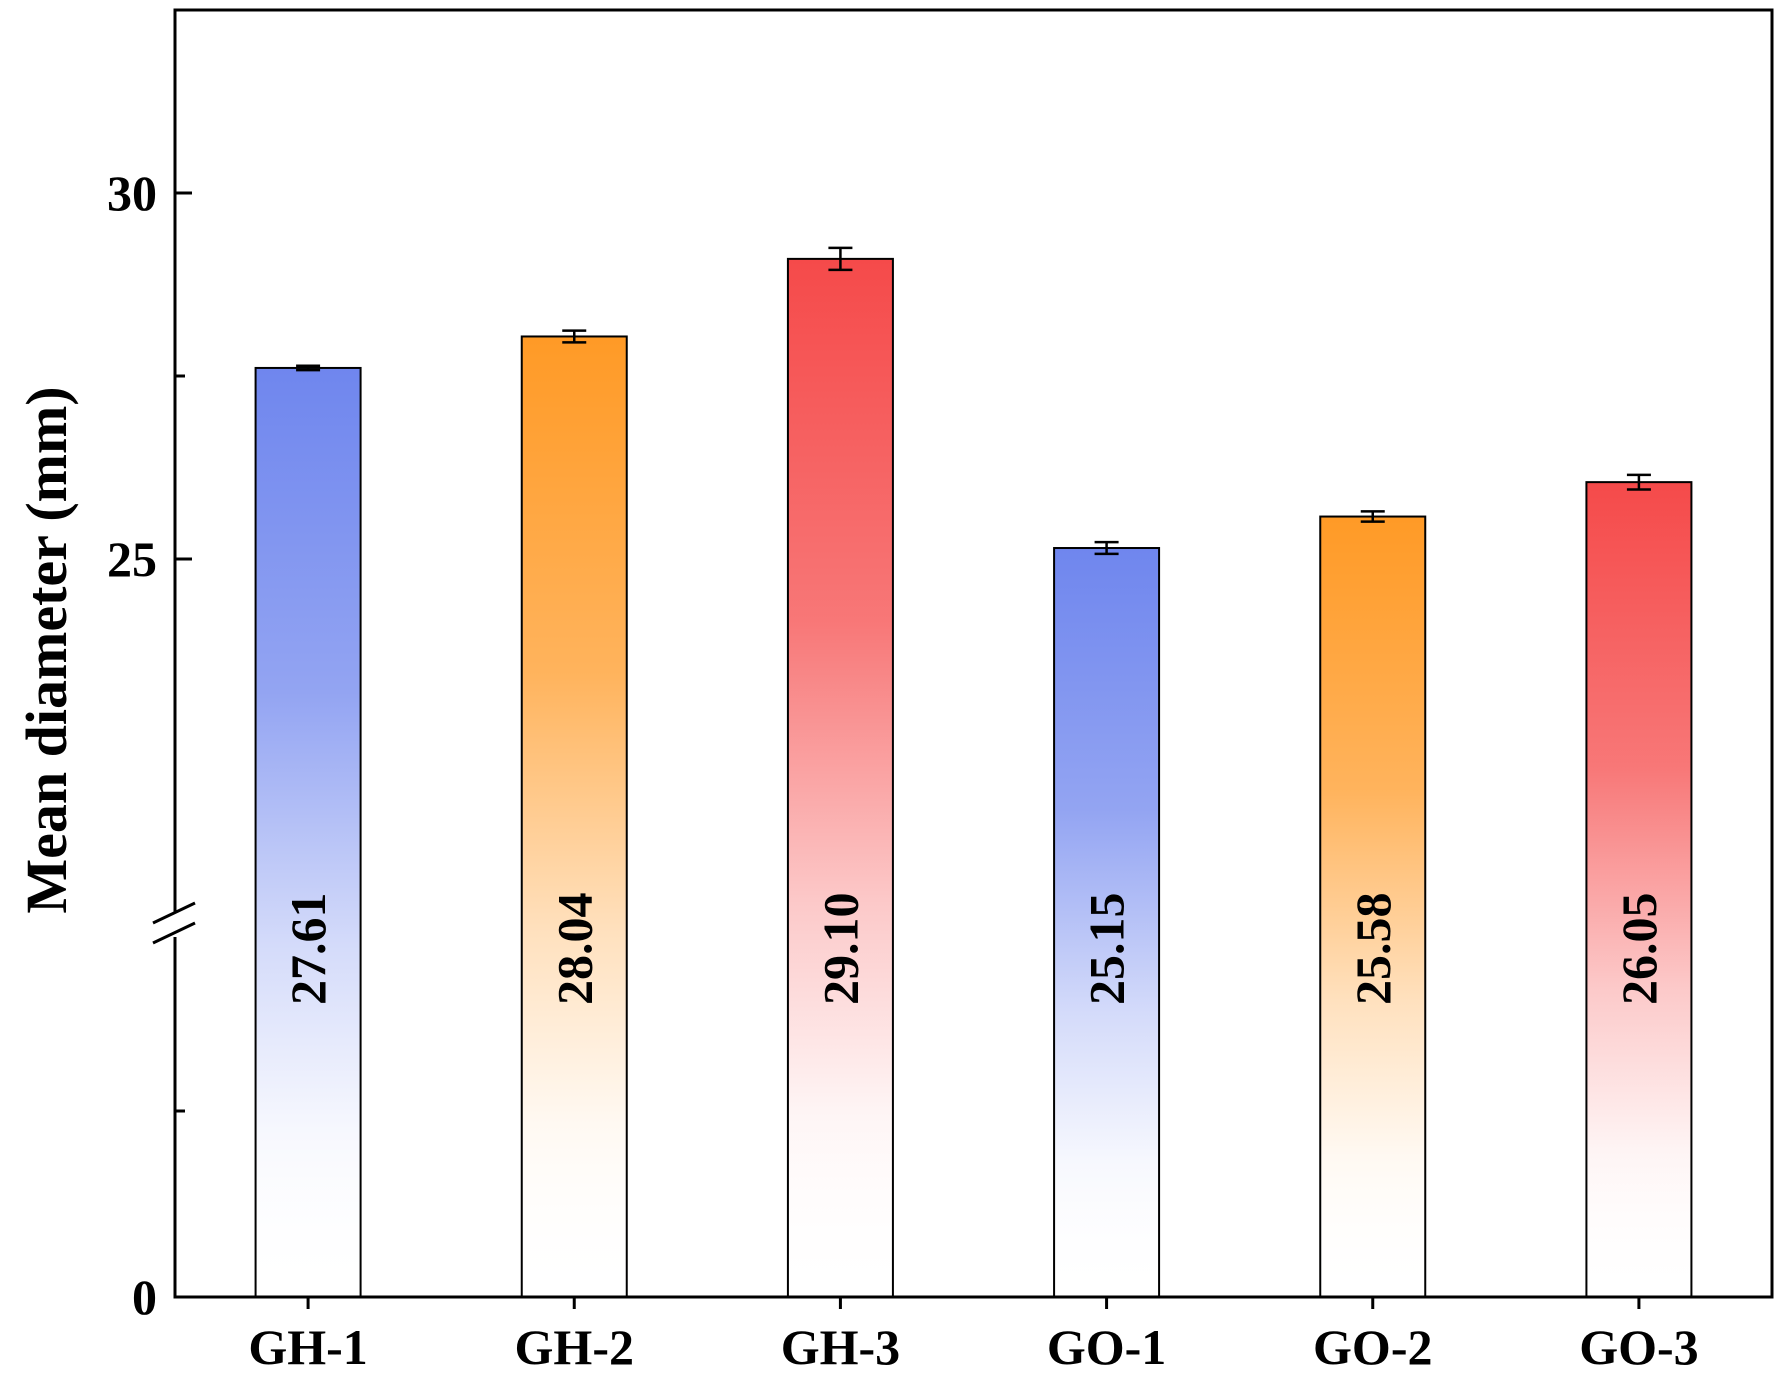  What do you see at coordinates (174, 923) in the screenshot?
I see `axis-break-marker` at bounding box center [174, 923].